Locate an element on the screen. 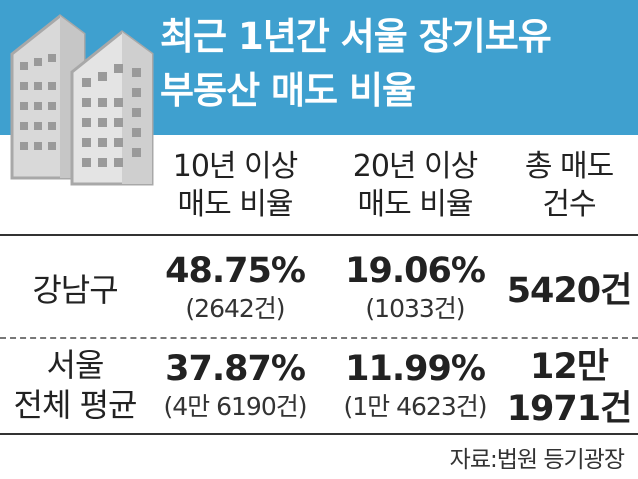 This screenshot has height=479, width=638. seoul-total-cell: 12만 1971건 is located at coordinates (569, 388).